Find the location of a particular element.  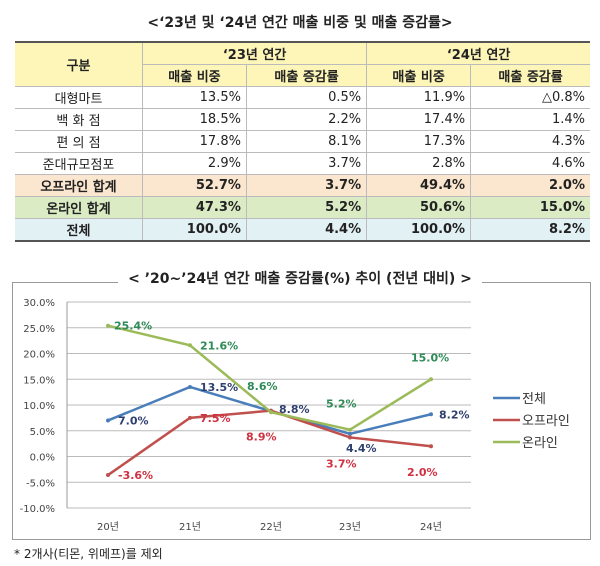

data-label: 3.7% is located at coordinates (341, 463).